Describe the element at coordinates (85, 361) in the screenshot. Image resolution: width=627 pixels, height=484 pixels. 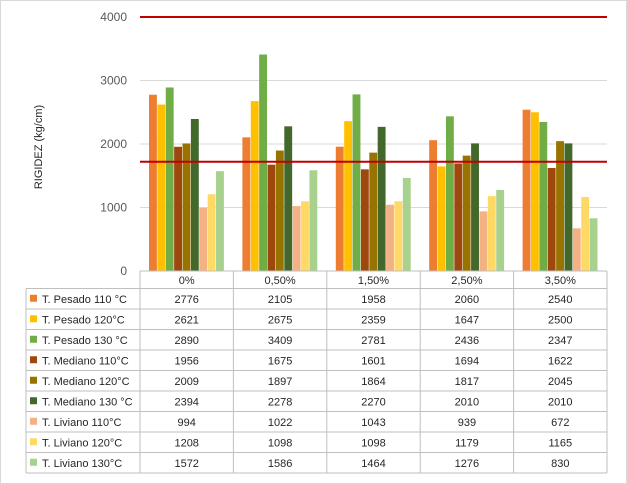
I see `legend-series-name: T. Mediano 110°C` at that location.